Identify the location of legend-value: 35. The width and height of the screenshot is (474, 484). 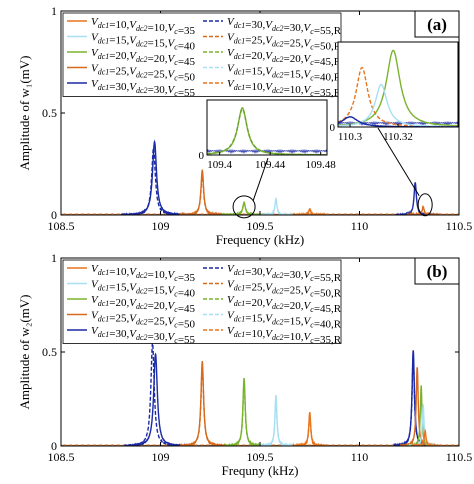
(190, 278).